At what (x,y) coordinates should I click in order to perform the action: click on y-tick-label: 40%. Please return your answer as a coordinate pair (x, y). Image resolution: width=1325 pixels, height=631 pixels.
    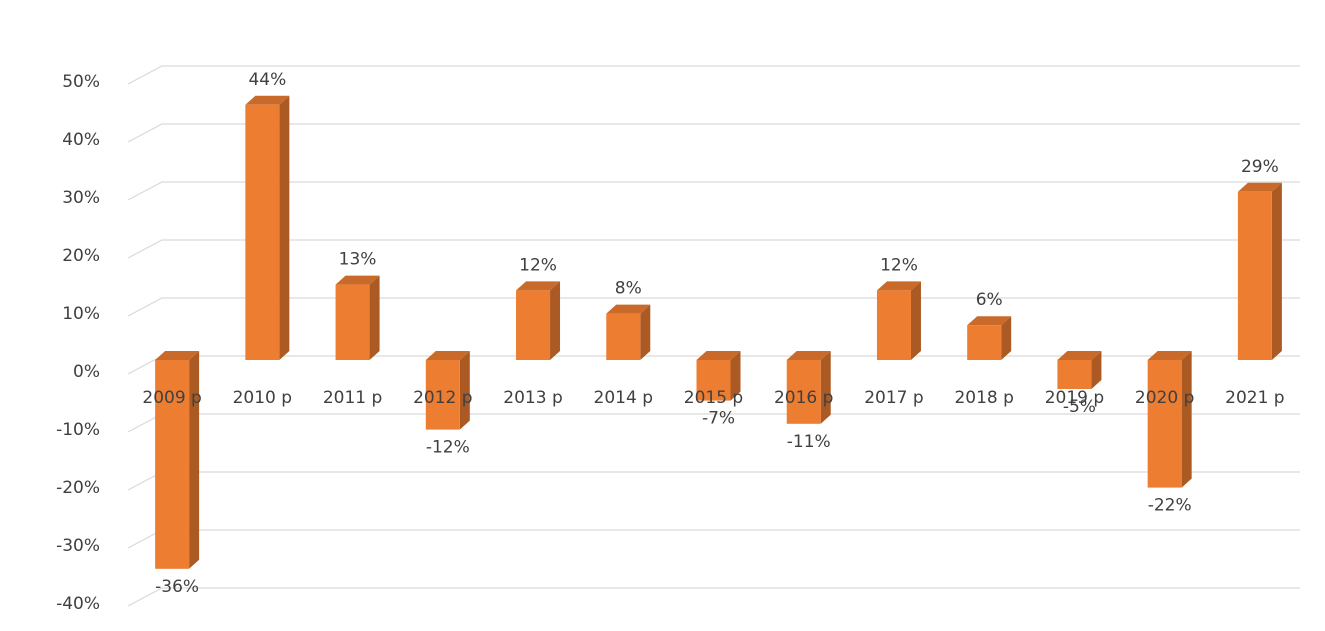
    Looking at the image, I should click on (81, 140).